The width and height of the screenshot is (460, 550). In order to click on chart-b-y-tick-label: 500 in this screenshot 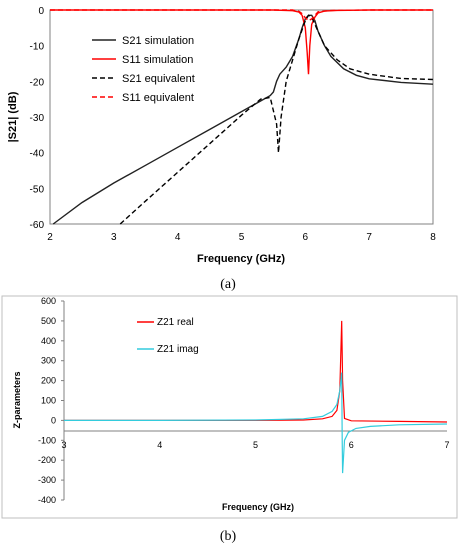, I will do `click(48, 321)`.